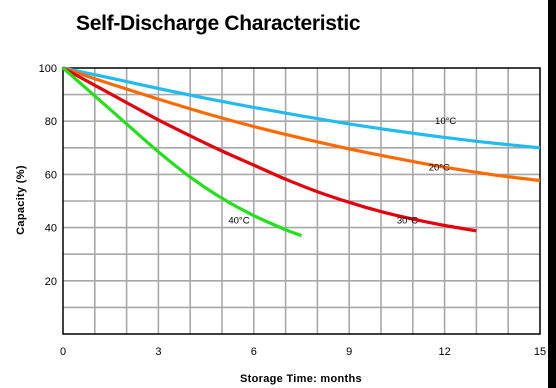 The width and height of the screenshot is (556, 388). I want to click on series-labels: 10°C 20°C 30°C 40°C, so click(342, 171).